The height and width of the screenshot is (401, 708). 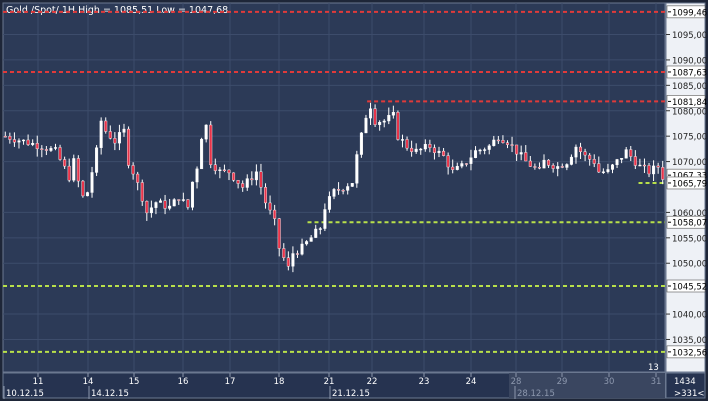 What do you see at coordinates (689, 288) in the screenshot?
I see `price-marker-label: 1045,52` at bounding box center [689, 288].